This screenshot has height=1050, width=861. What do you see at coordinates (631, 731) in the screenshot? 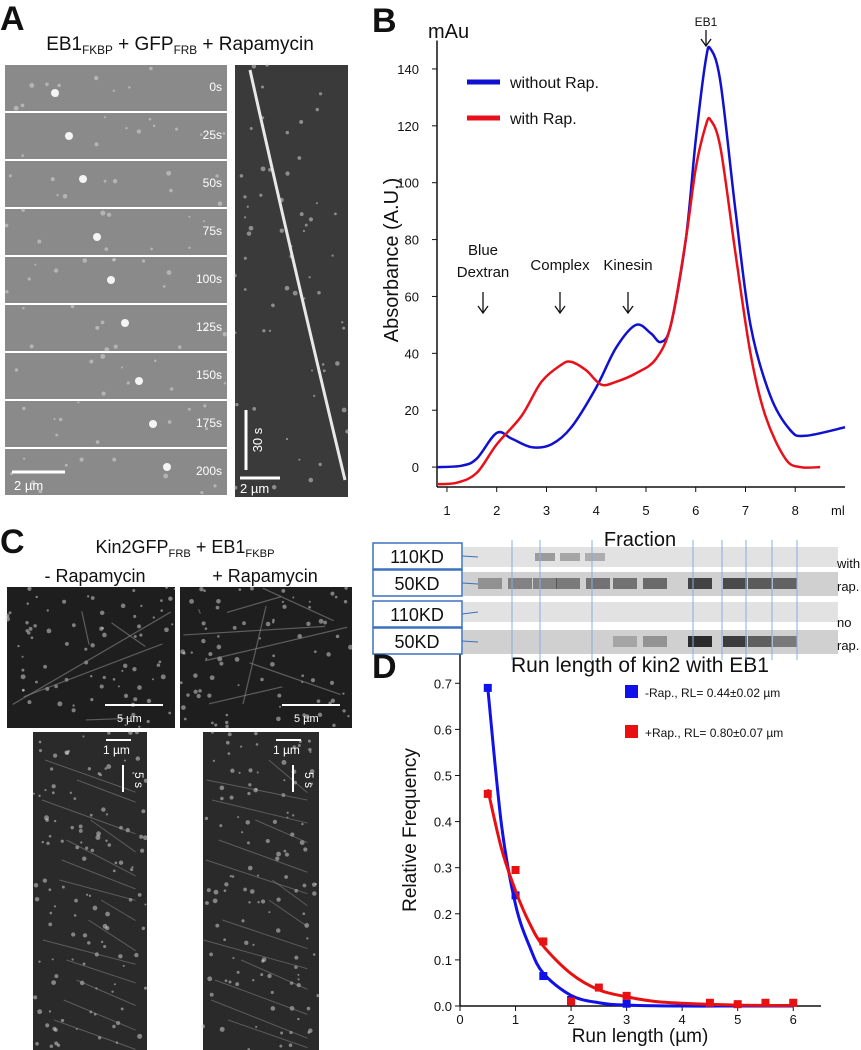
I see `legend-swatch` at bounding box center [631, 731].